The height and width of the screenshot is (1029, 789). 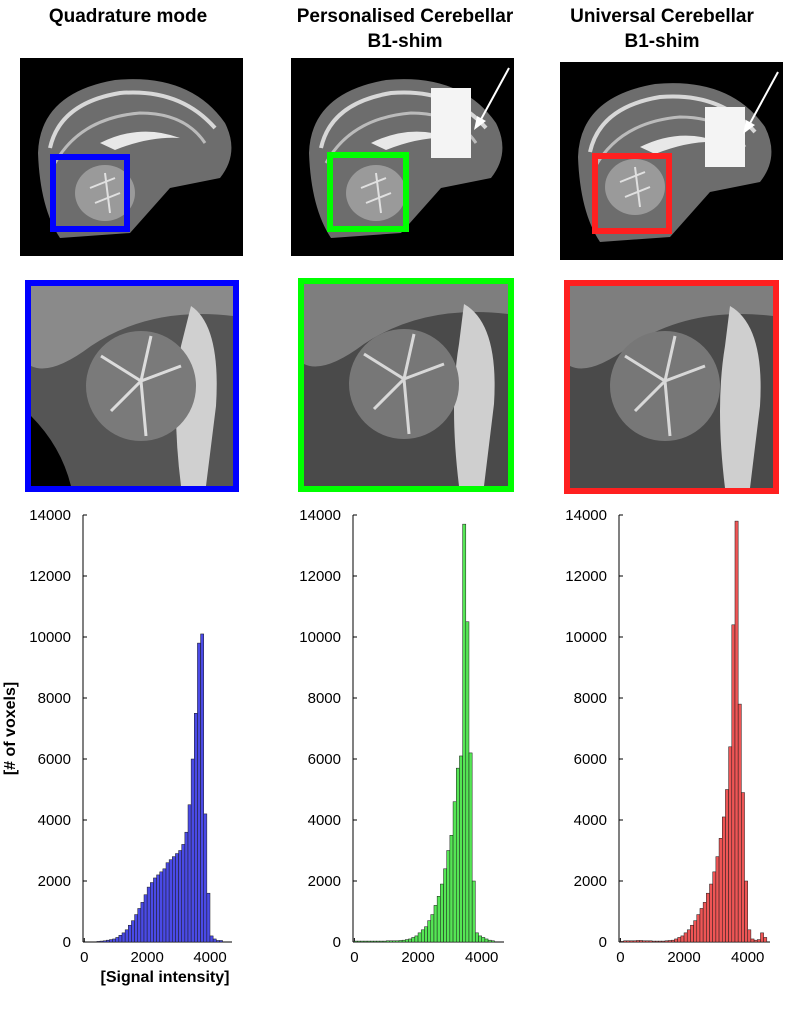 I want to click on y-tick-label: 4000, so click(x=324, y=820).